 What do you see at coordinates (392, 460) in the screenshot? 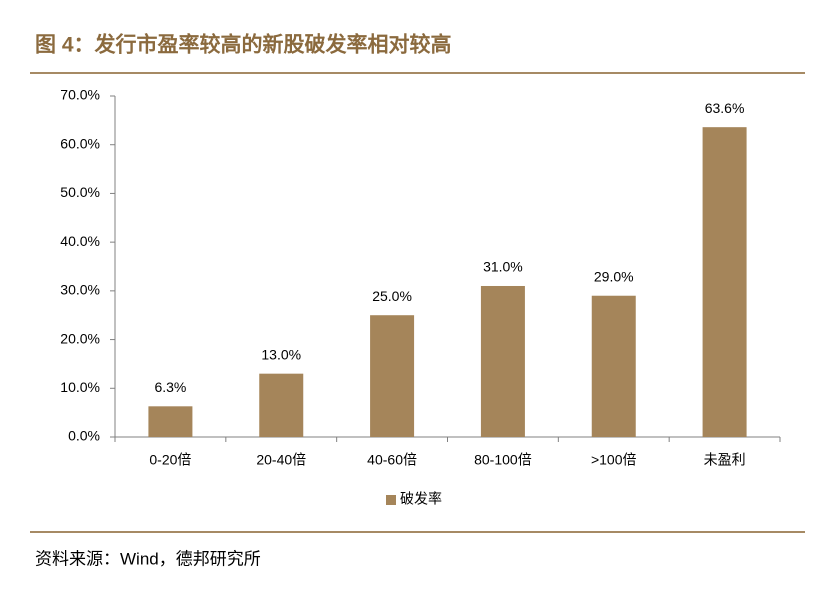
I see `x-tick-label: 40-60倍` at bounding box center [392, 460].